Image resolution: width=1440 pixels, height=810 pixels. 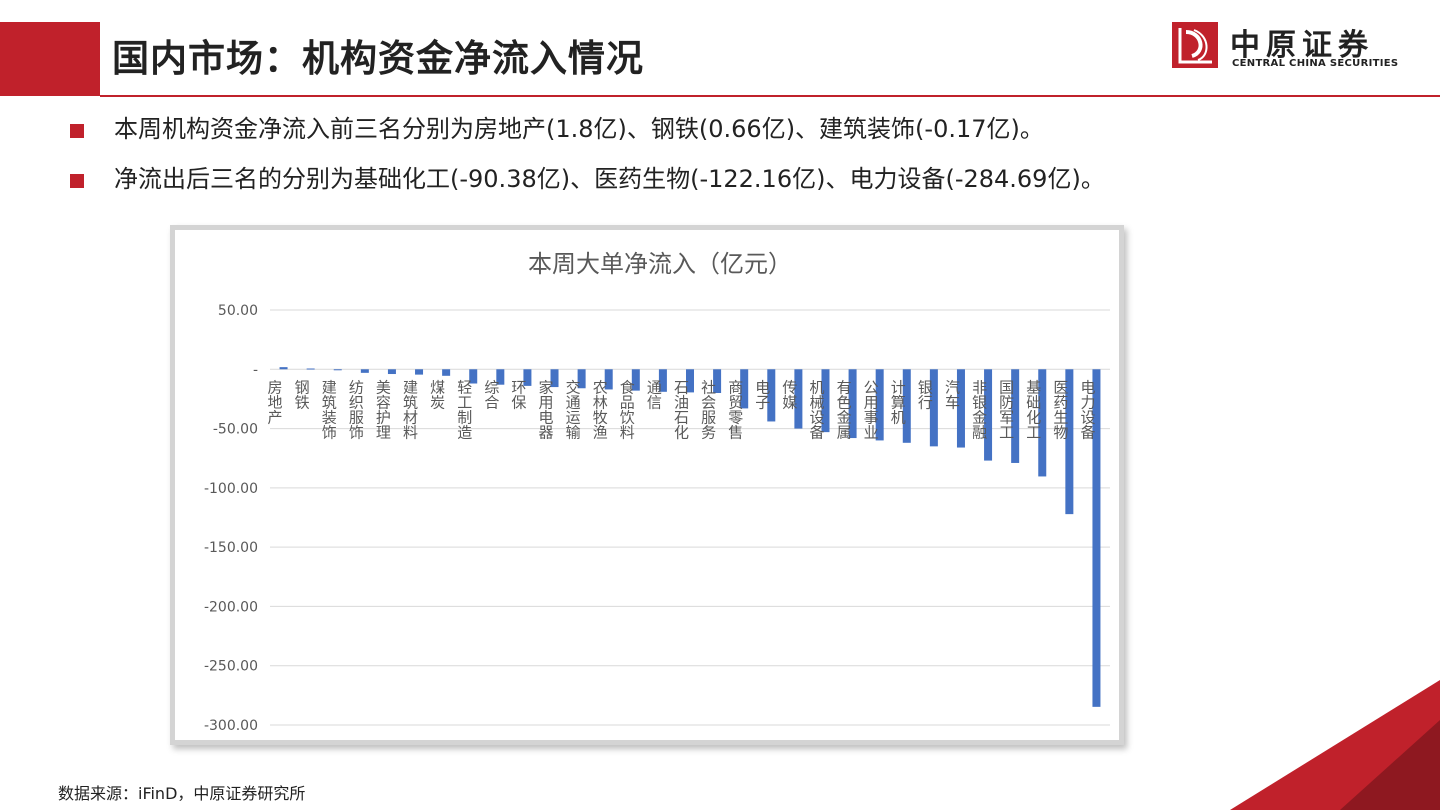 What do you see at coordinates (1087, 409) in the screenshot?
I see `x-category-label: 电力设备` at bounding box center [1087, 409].